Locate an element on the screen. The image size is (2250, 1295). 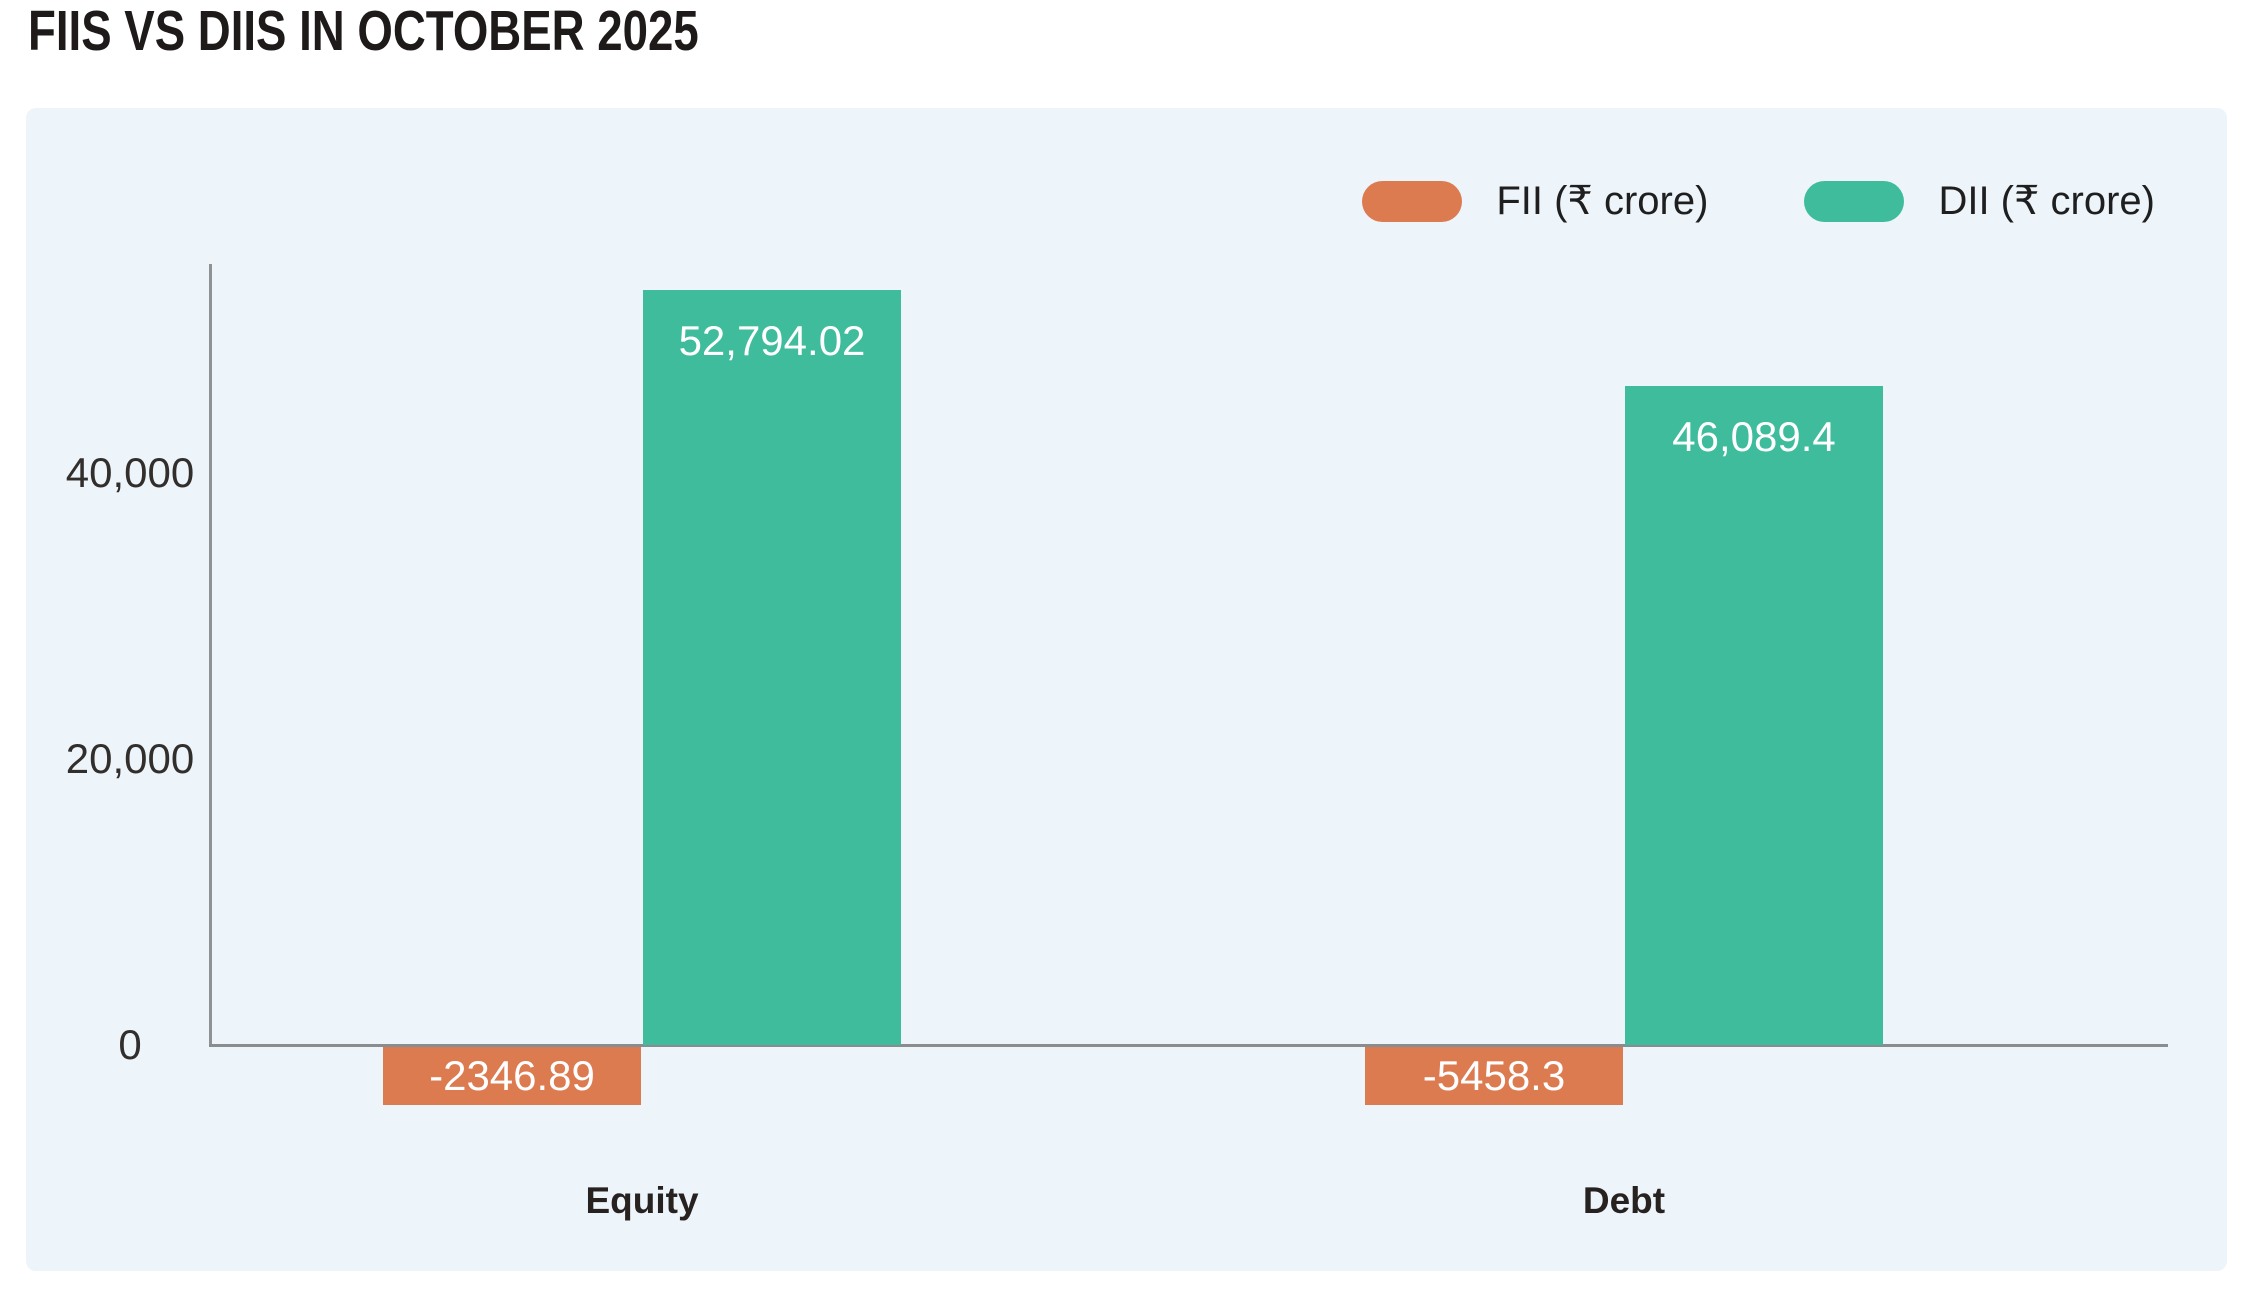
bar-dii-debt: 46,089.4 is located at coordinates (1754, 715).